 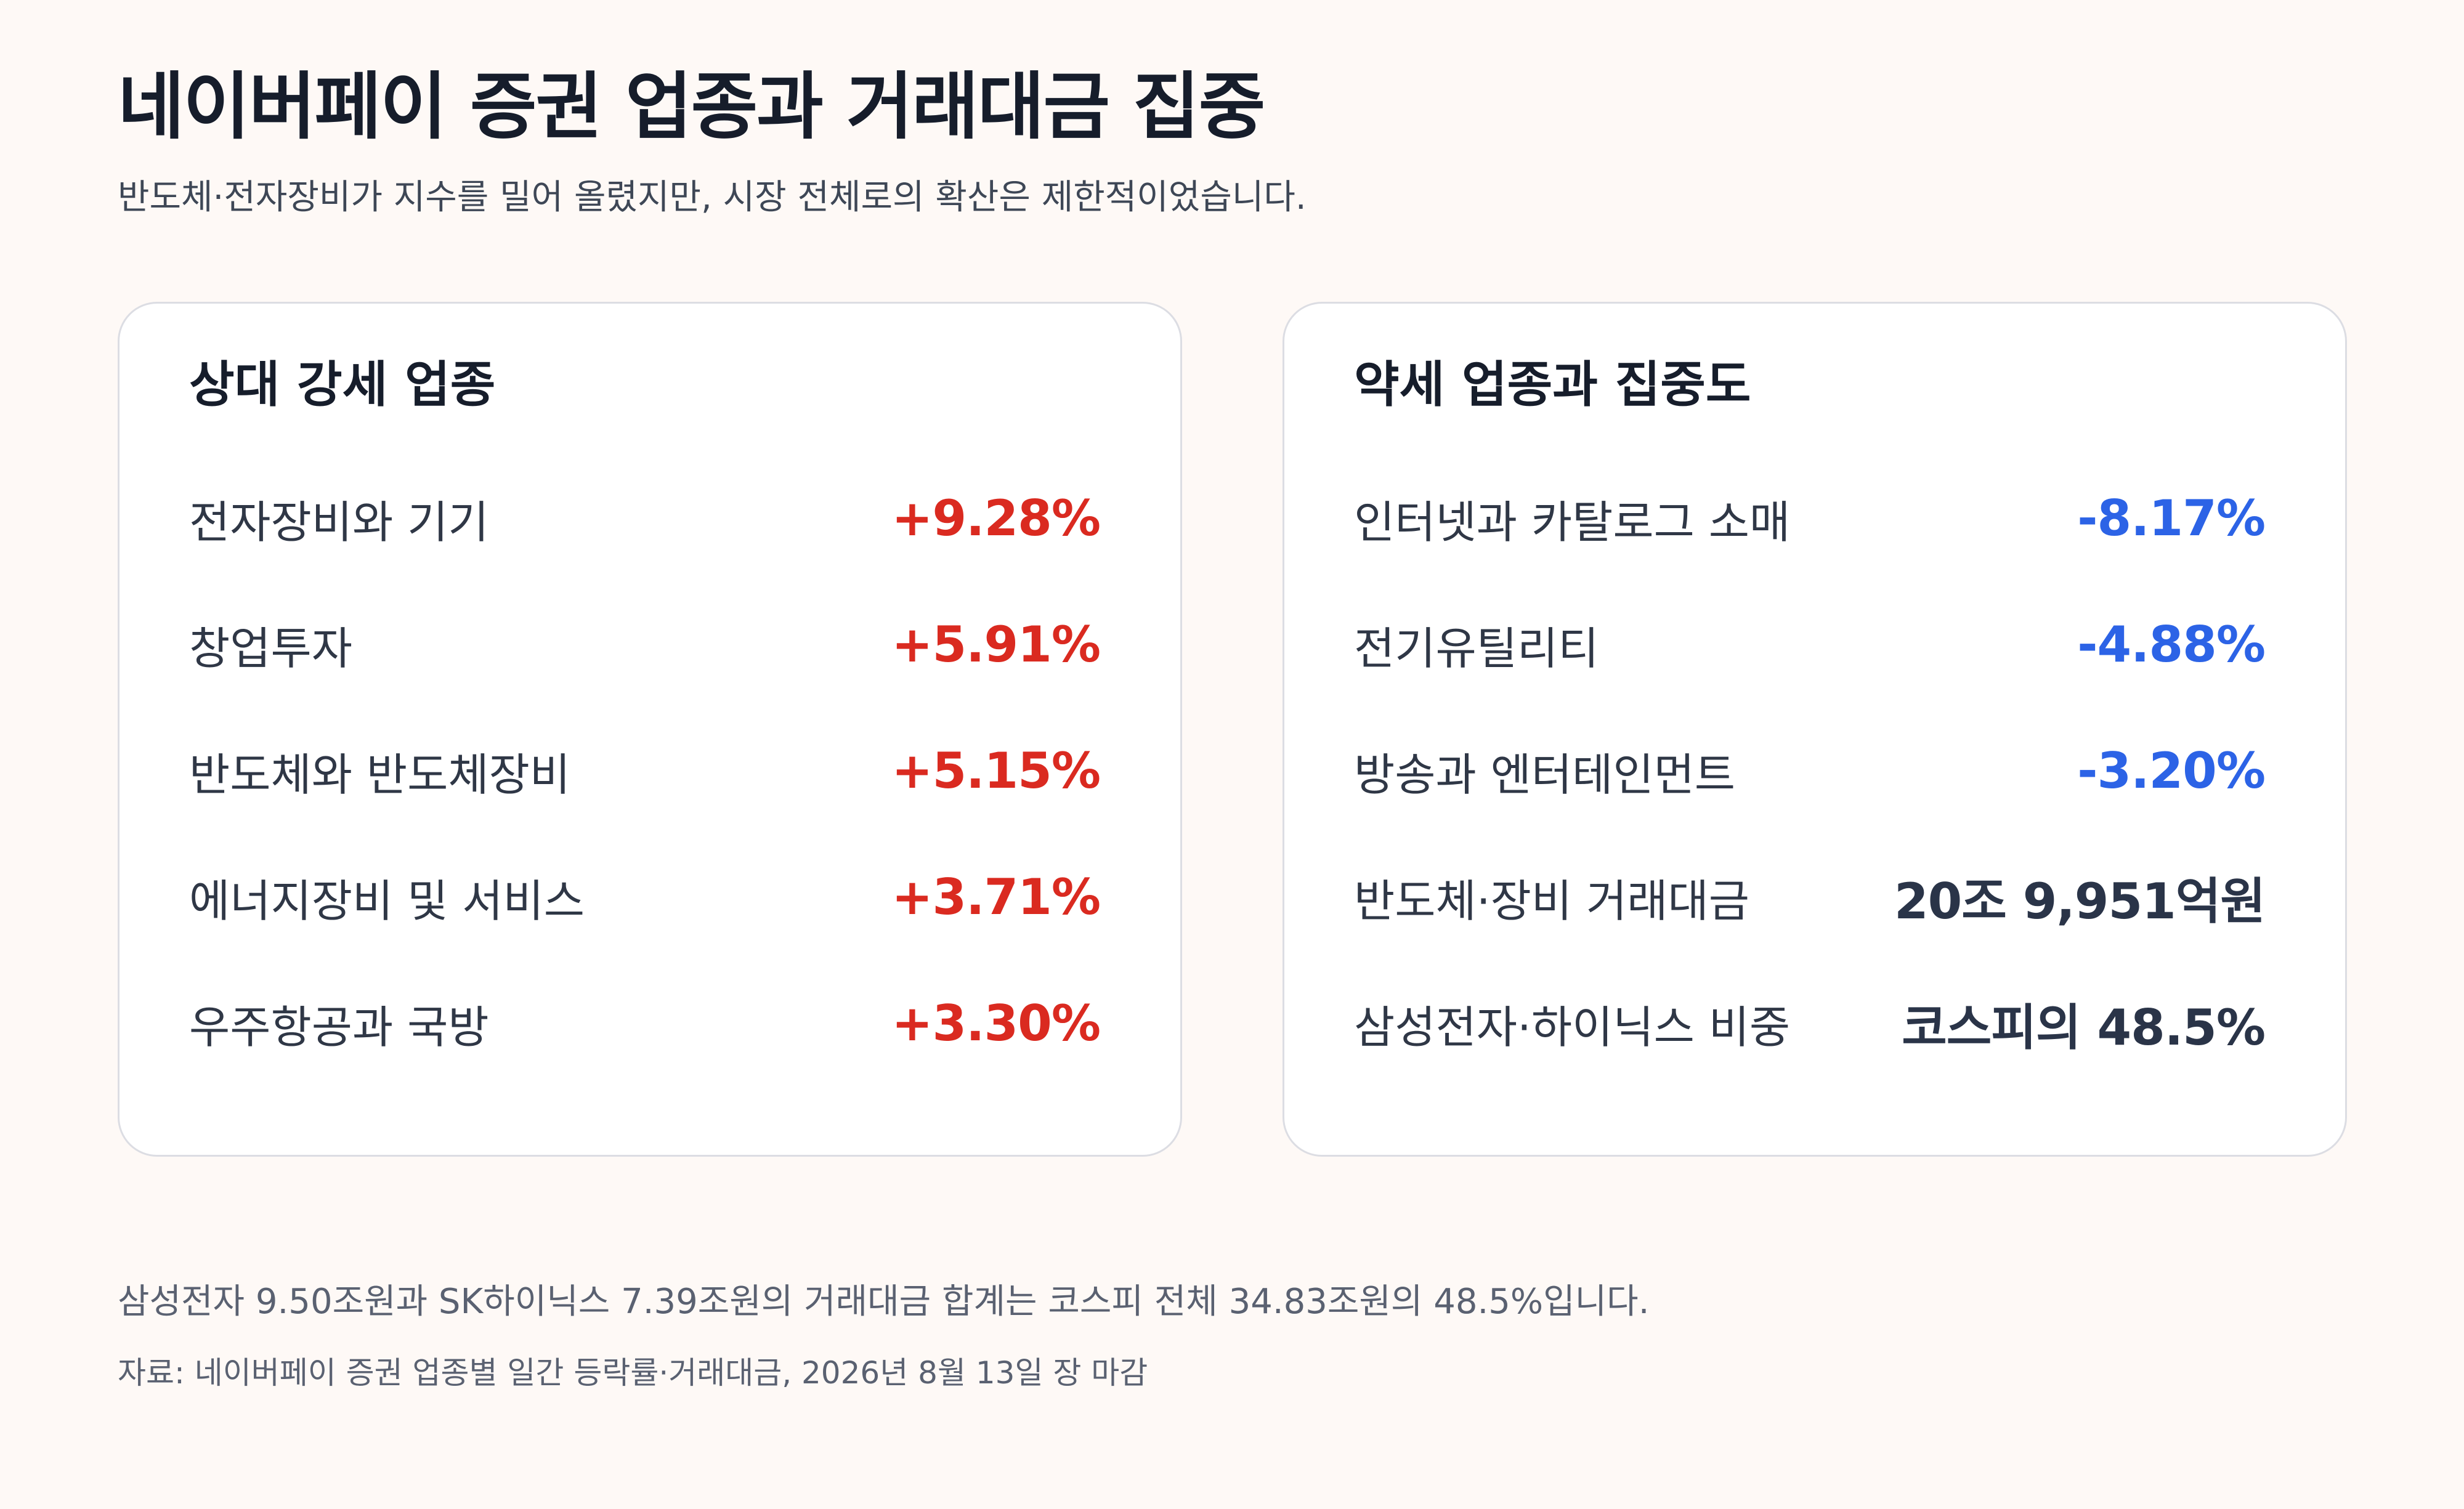 I want to click on metric-label: 반도체·장비 거래대금, so click(x=1551, y=901).